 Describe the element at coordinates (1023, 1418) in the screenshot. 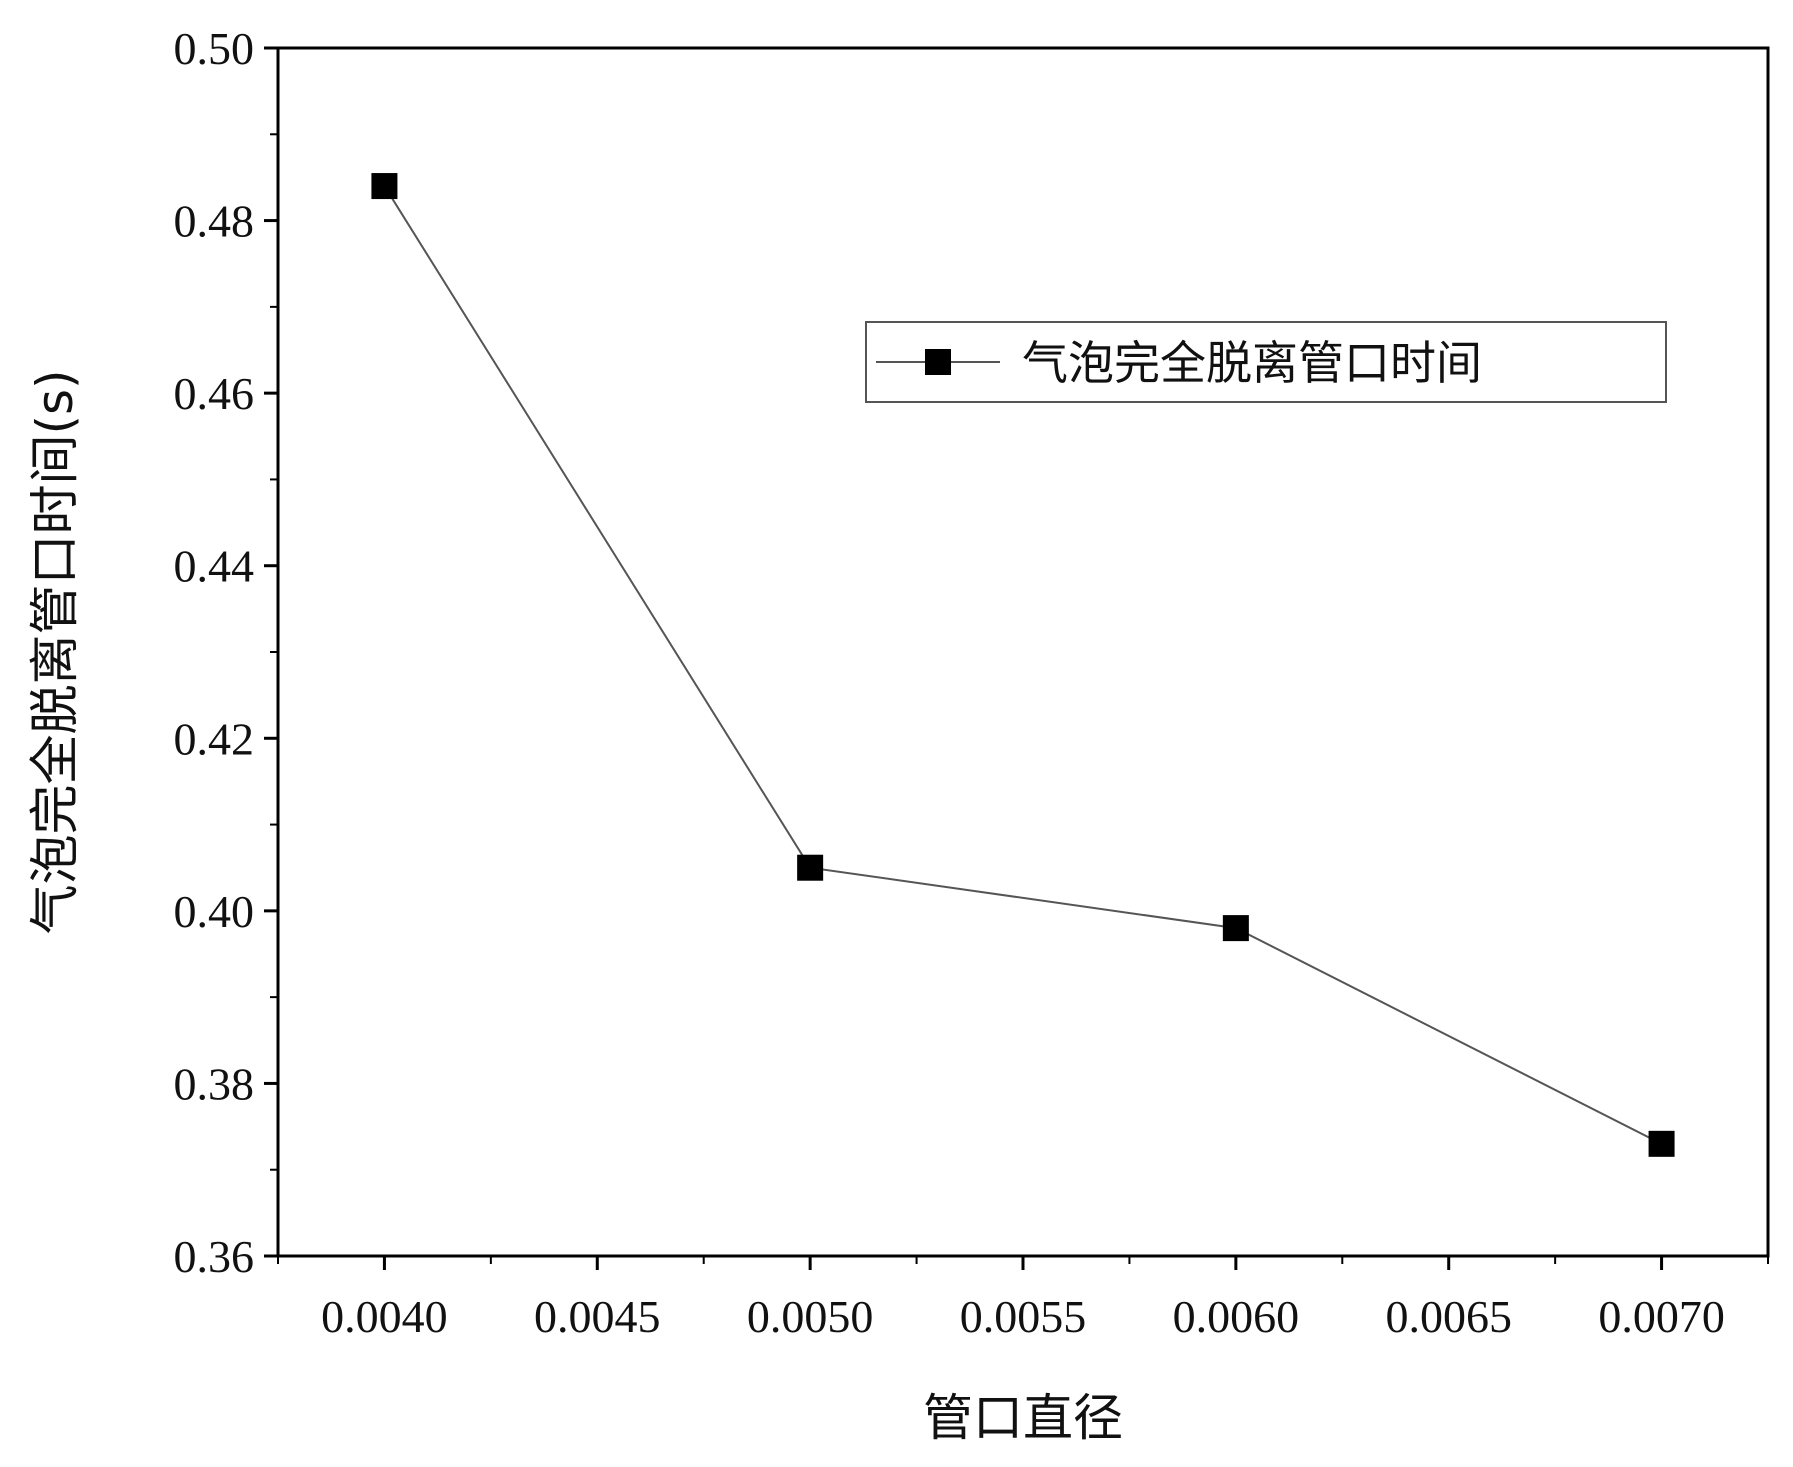

I see `x-axis-title: 管口直径` at that location.